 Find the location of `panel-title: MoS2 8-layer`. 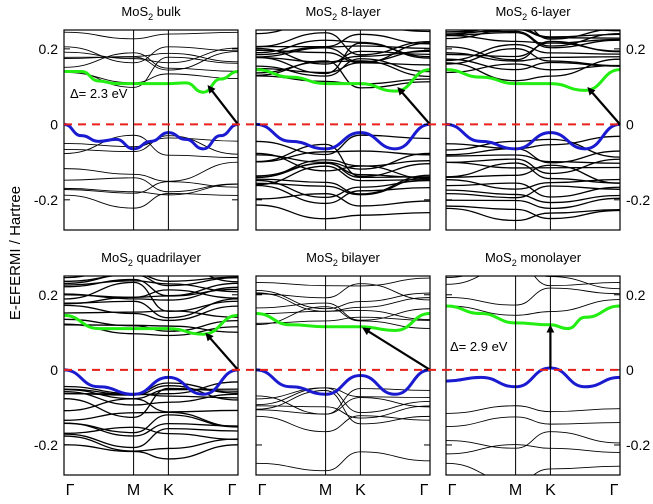

panel-title: MoS2 8-layer is located at coordinates (343, 13).